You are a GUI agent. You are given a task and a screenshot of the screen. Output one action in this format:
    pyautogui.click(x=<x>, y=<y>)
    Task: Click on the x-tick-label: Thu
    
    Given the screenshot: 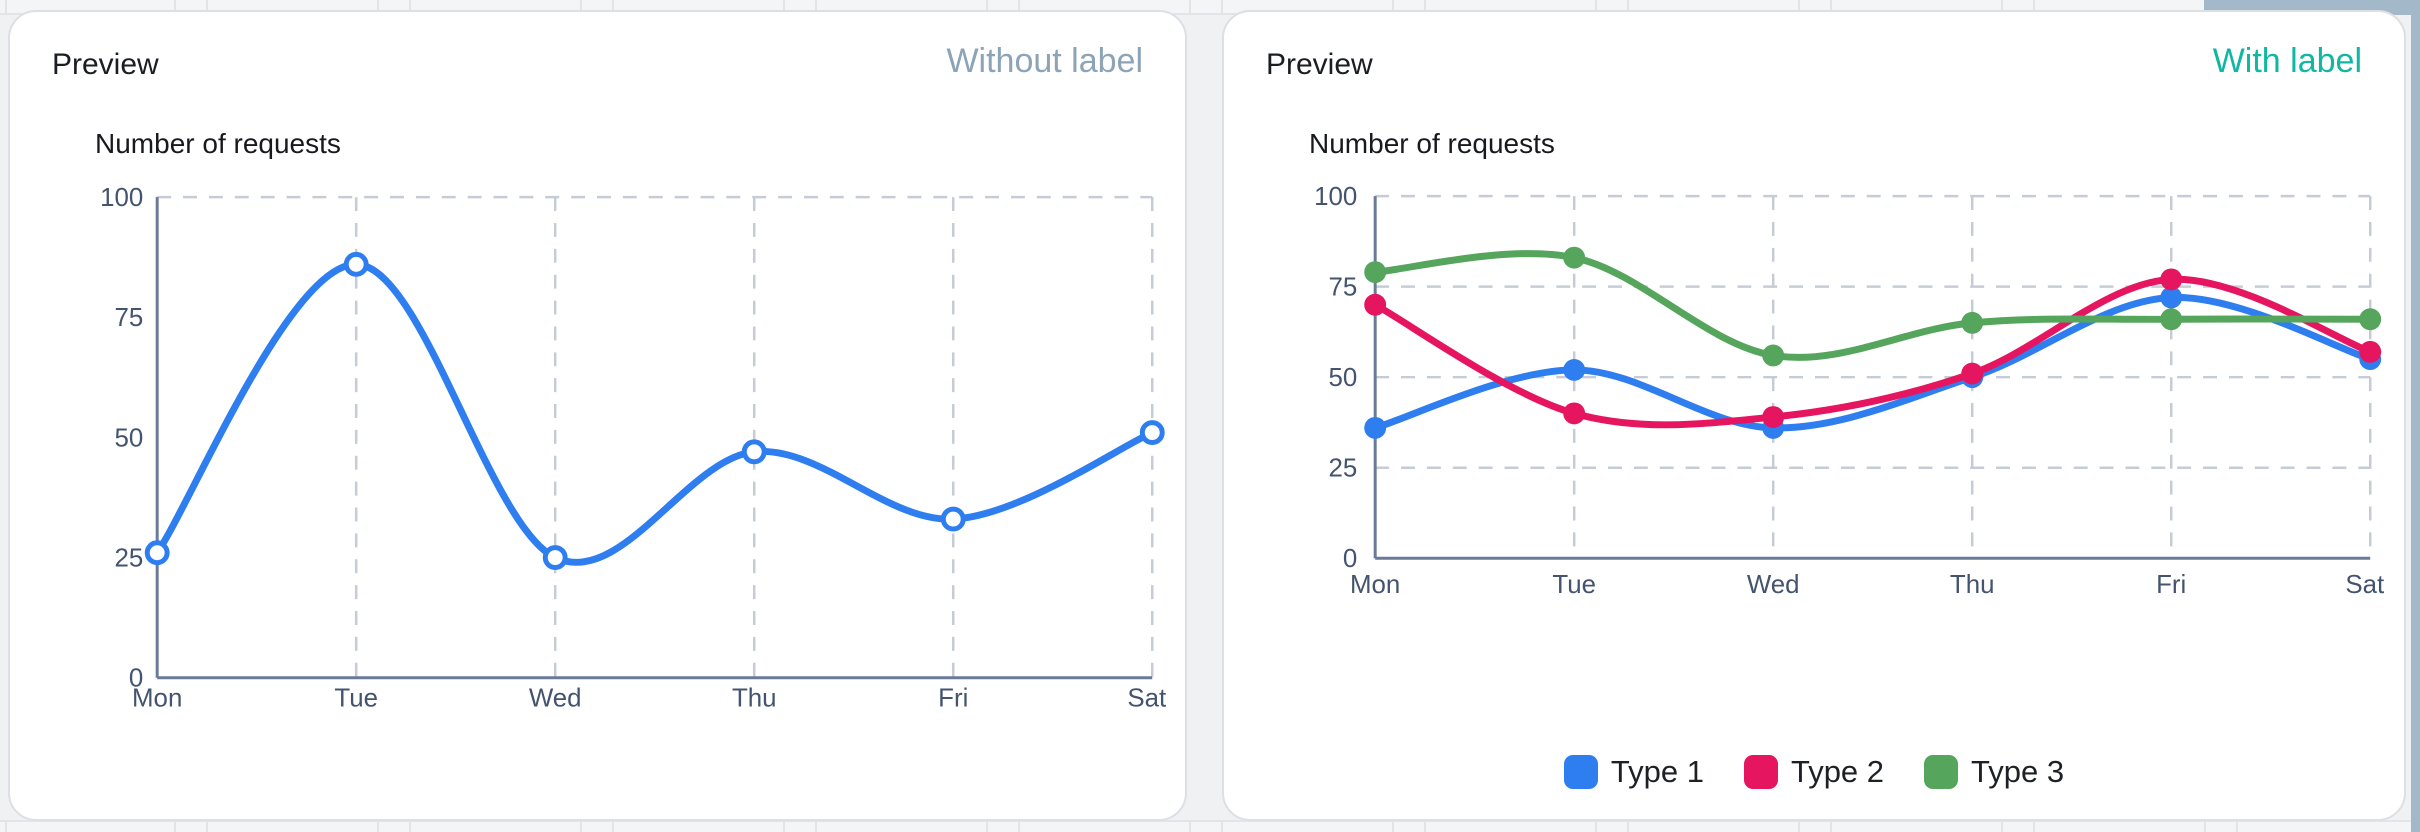 What is the action you would take?
    pyautogui.click(x=754, y=699)
    